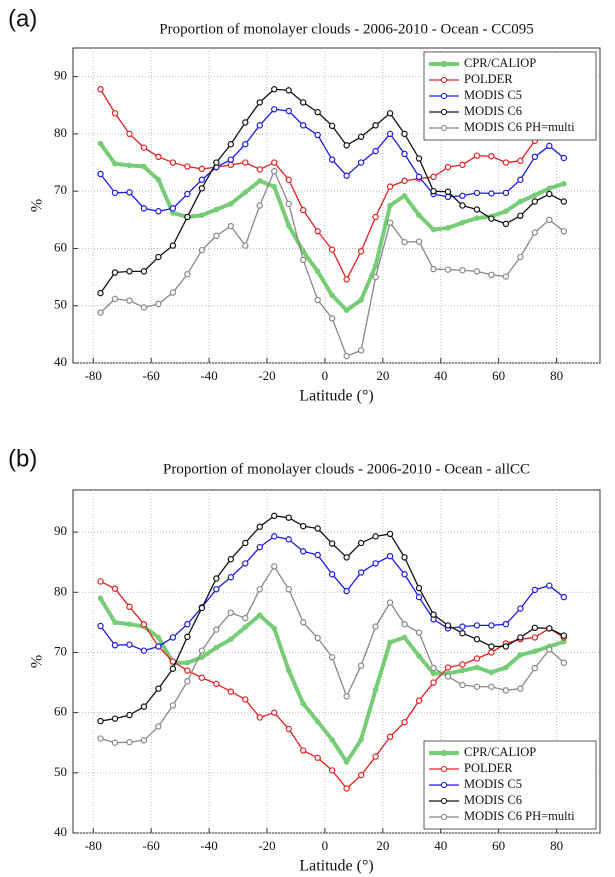 This screenshot has height=877, width=615. What do you see at coordinates (60, 650) in the screenshot?
I see `y-tick-label: 70` at bounding box center [60, 650].